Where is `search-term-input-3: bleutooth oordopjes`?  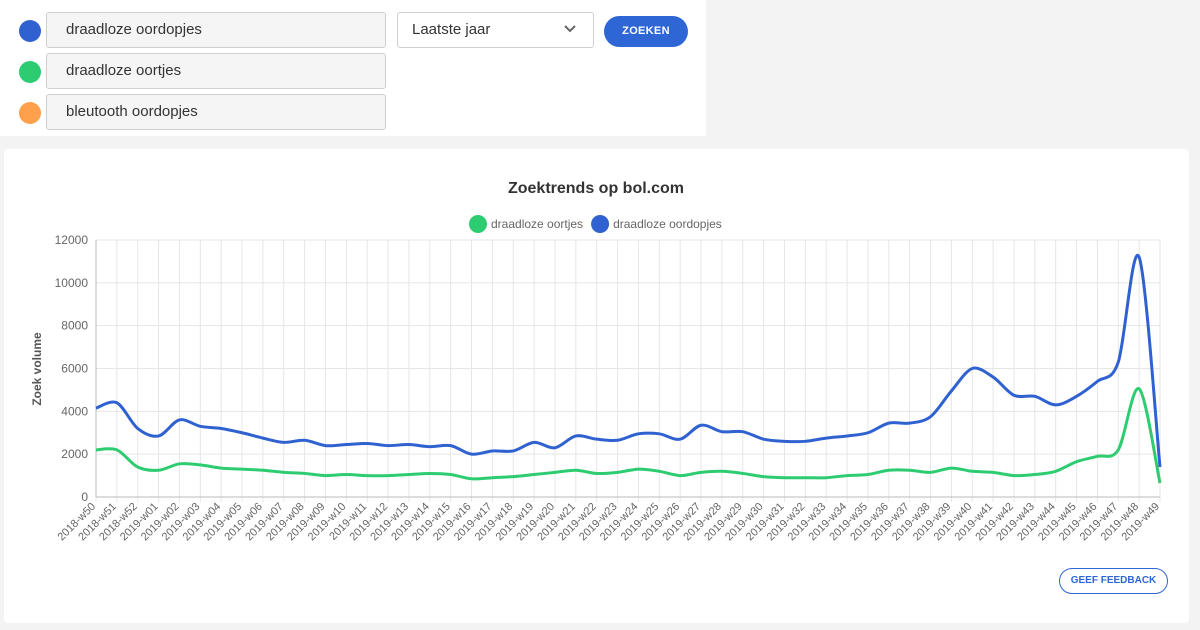 search-term-input-3: bleutooth oordopjes is located at coordinates (216, 112).